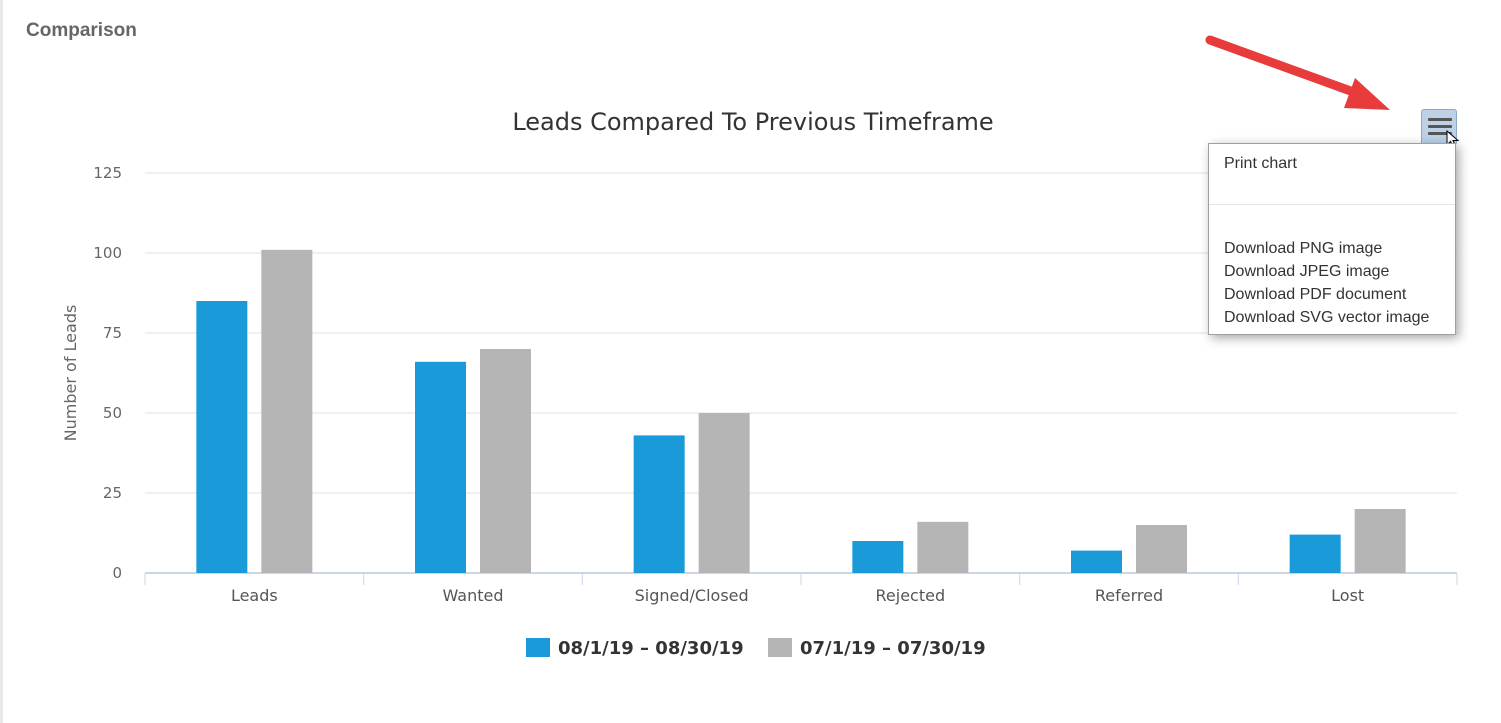  I want to click on panel-title: Comparison, so click(81, 30).